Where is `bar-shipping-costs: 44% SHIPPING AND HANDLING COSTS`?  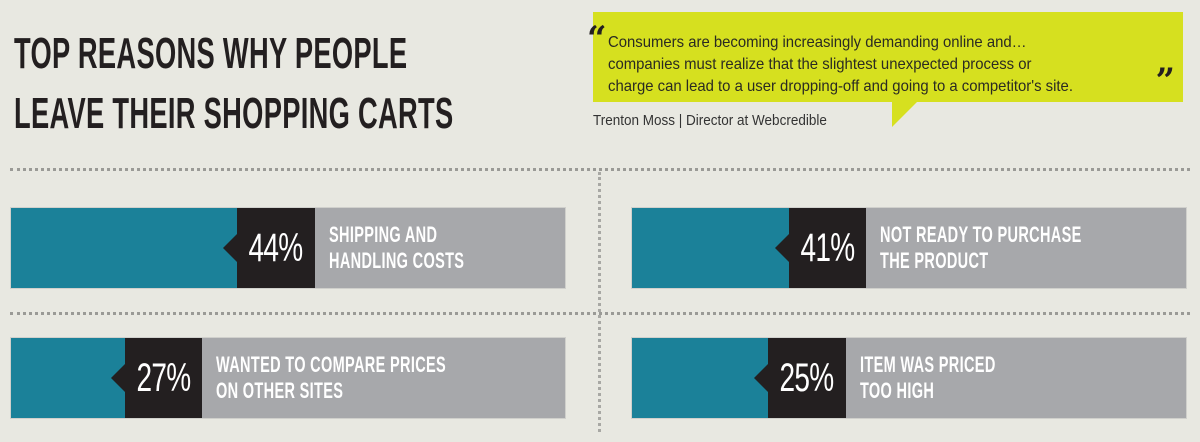 bar-shipping-costs: 44% SHIPPING AND HANDLING COSTS is located at coordinates (288, 248).